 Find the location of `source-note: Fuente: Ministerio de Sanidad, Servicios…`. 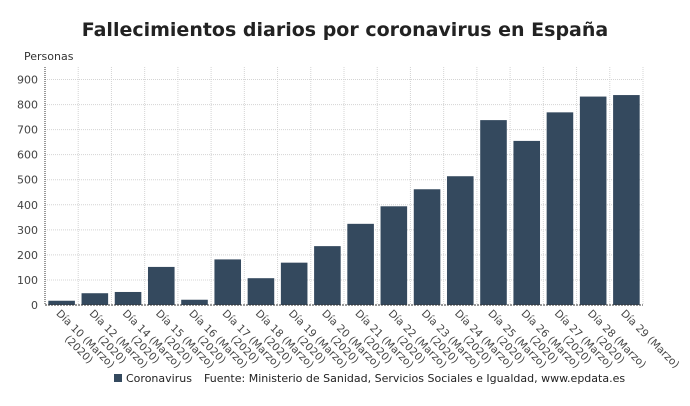

source-note: Fuente: Ministerio de Sanidad, Servicios… is located at coordinates (414, 378).